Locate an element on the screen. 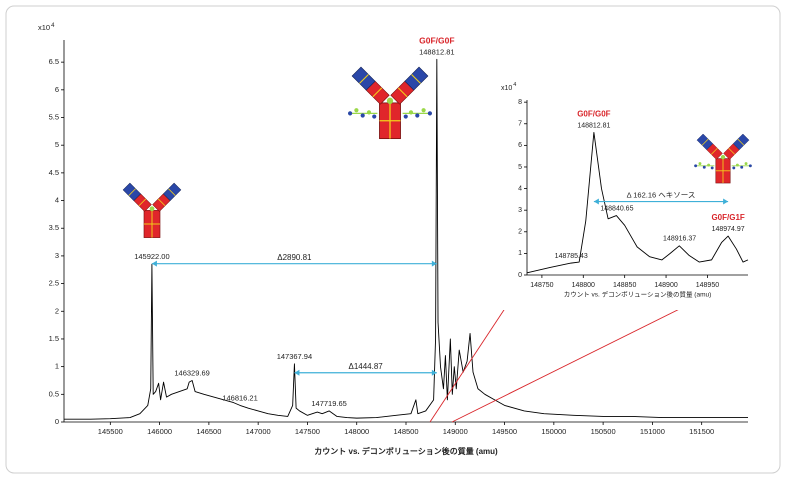 This screenshot has width=786, height=479. x-tick-label: 147500 is located at coordinates (307, 431).